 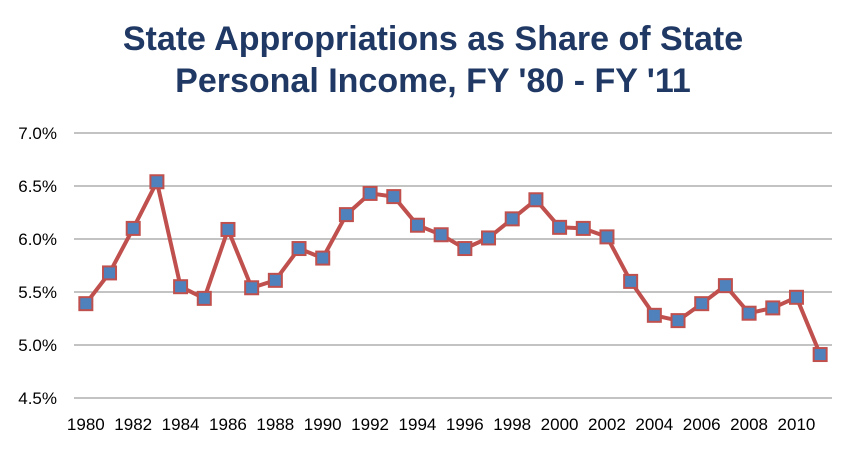 What do you see at coordinates (37, 266) in the screenshot?
I see `y-axis-tick-labels: 7.0% 6.5% 6.0% 5.5% 5.0% 4.5%` at bounding box center [37, 266].